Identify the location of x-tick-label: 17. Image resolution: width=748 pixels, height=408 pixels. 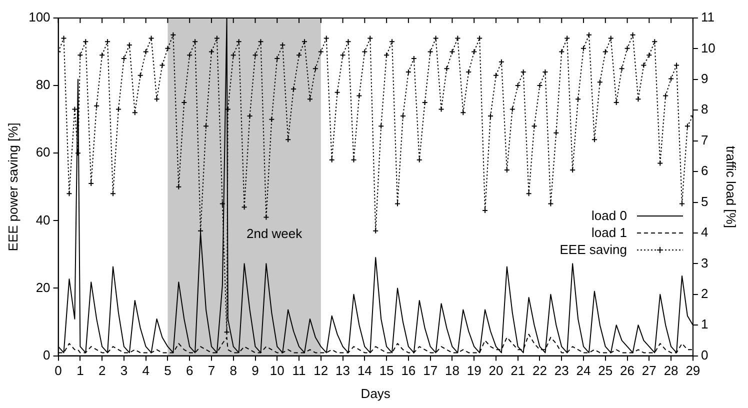
(430, 370).